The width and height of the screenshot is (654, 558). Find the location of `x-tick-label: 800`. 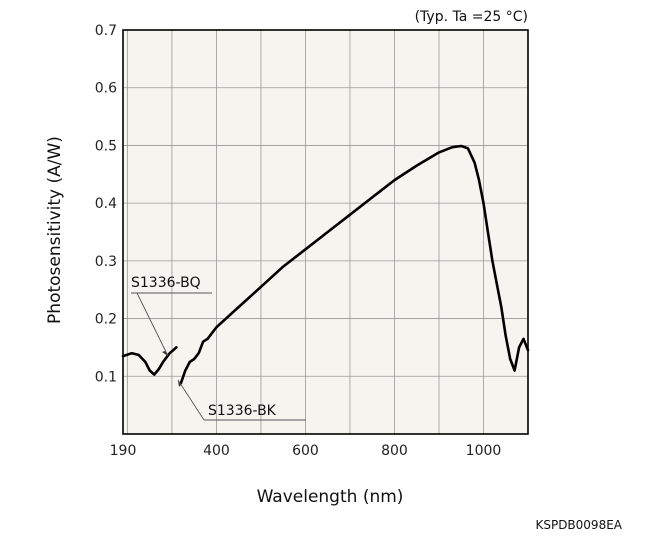

x-tick-label: 800 is located at coordinates (394, 451).